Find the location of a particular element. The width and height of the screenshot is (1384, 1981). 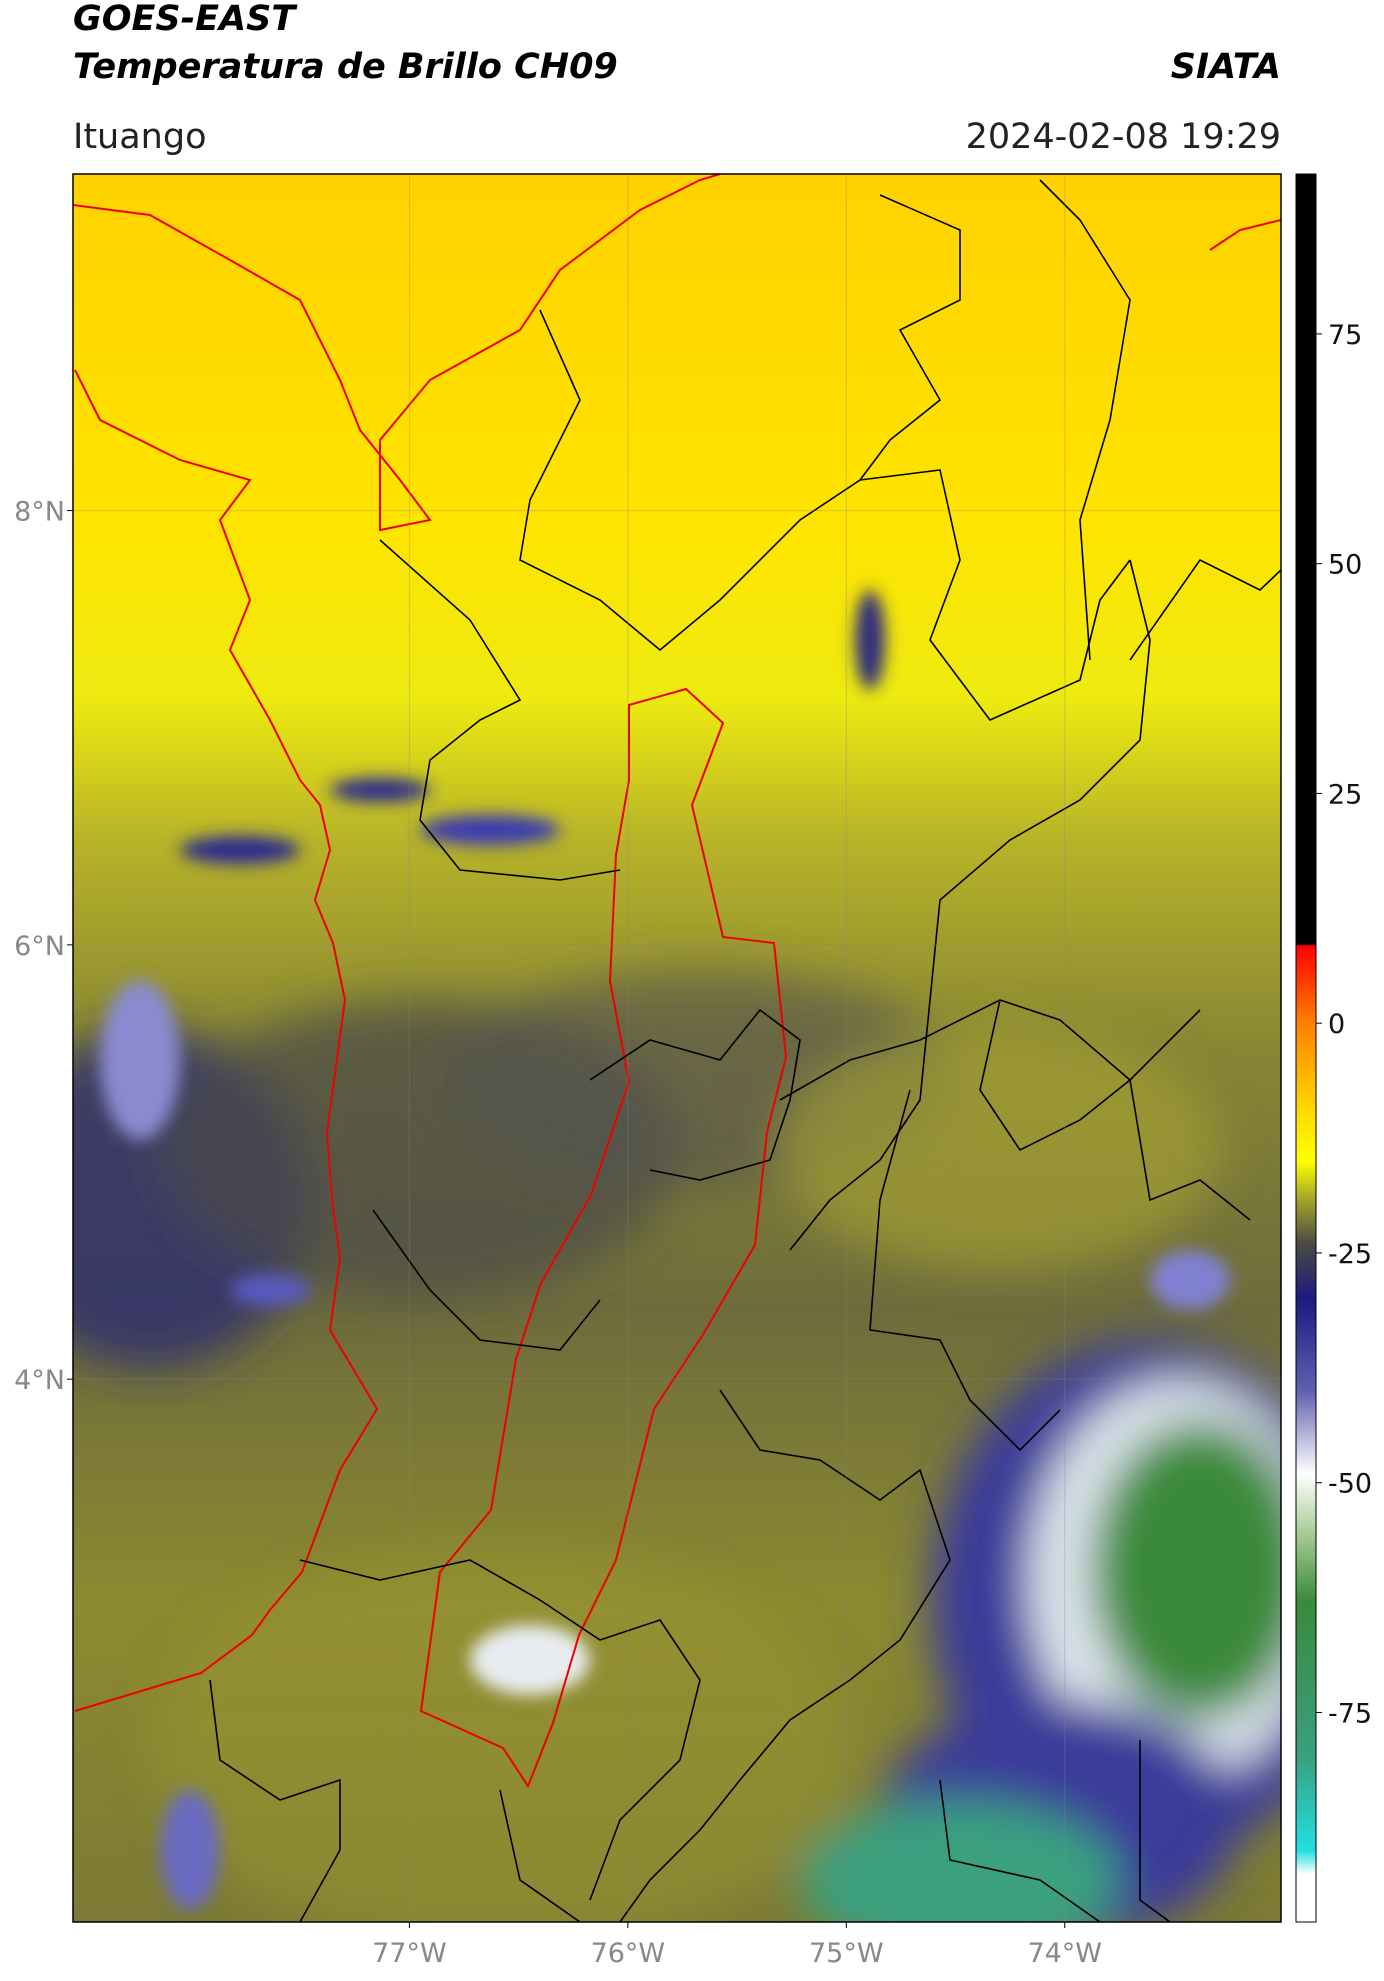

colorbar-tick-label: 50 is located at coordinates (1345, 565).